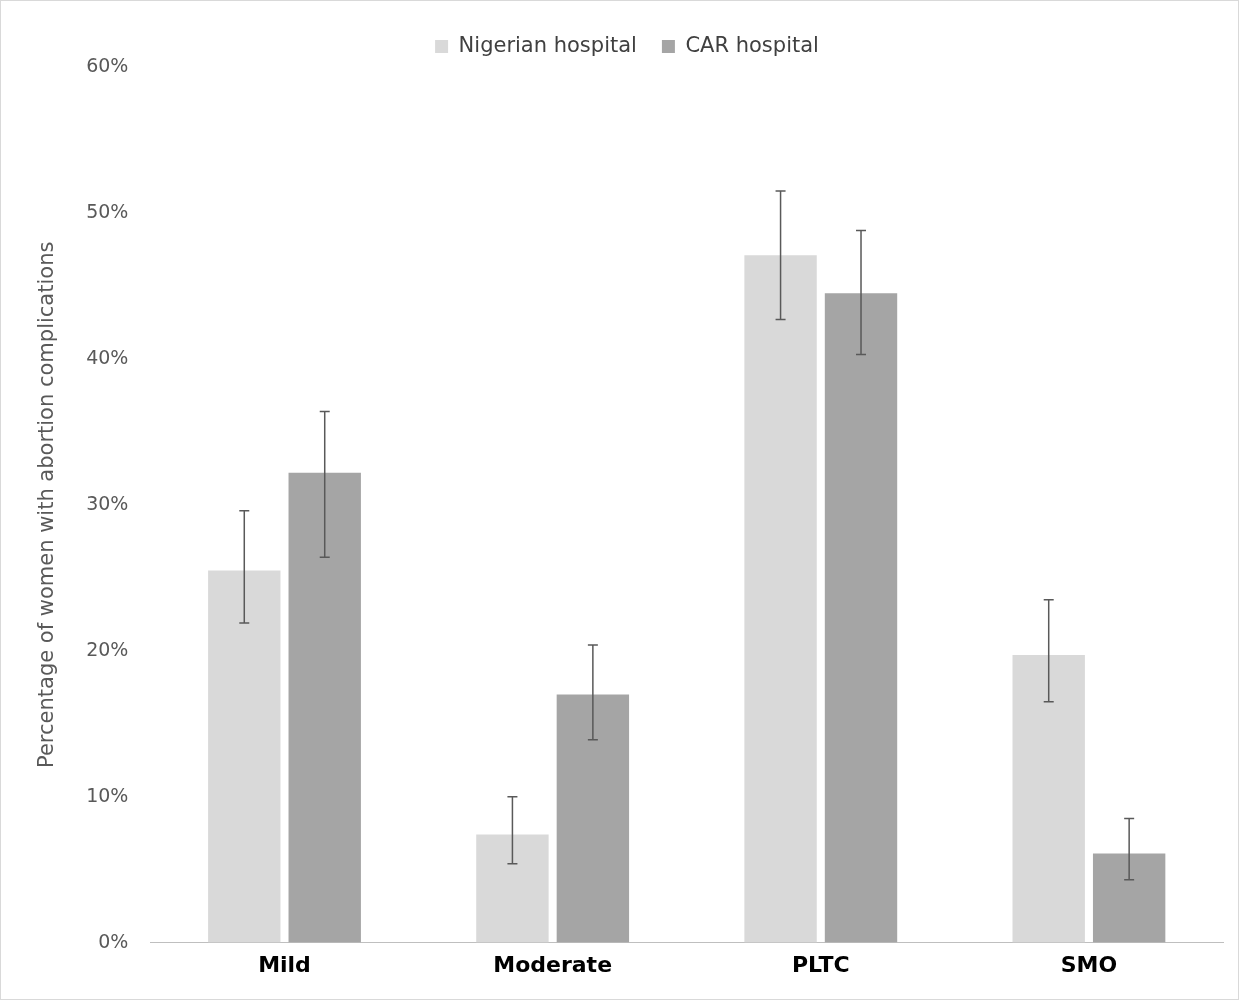 Image resolution: width=1239 pixels, height=1000 pixels. Describe the element at coordinates (107, 64) in the screenshot. I see `y-tick-label: 60%` at that location.